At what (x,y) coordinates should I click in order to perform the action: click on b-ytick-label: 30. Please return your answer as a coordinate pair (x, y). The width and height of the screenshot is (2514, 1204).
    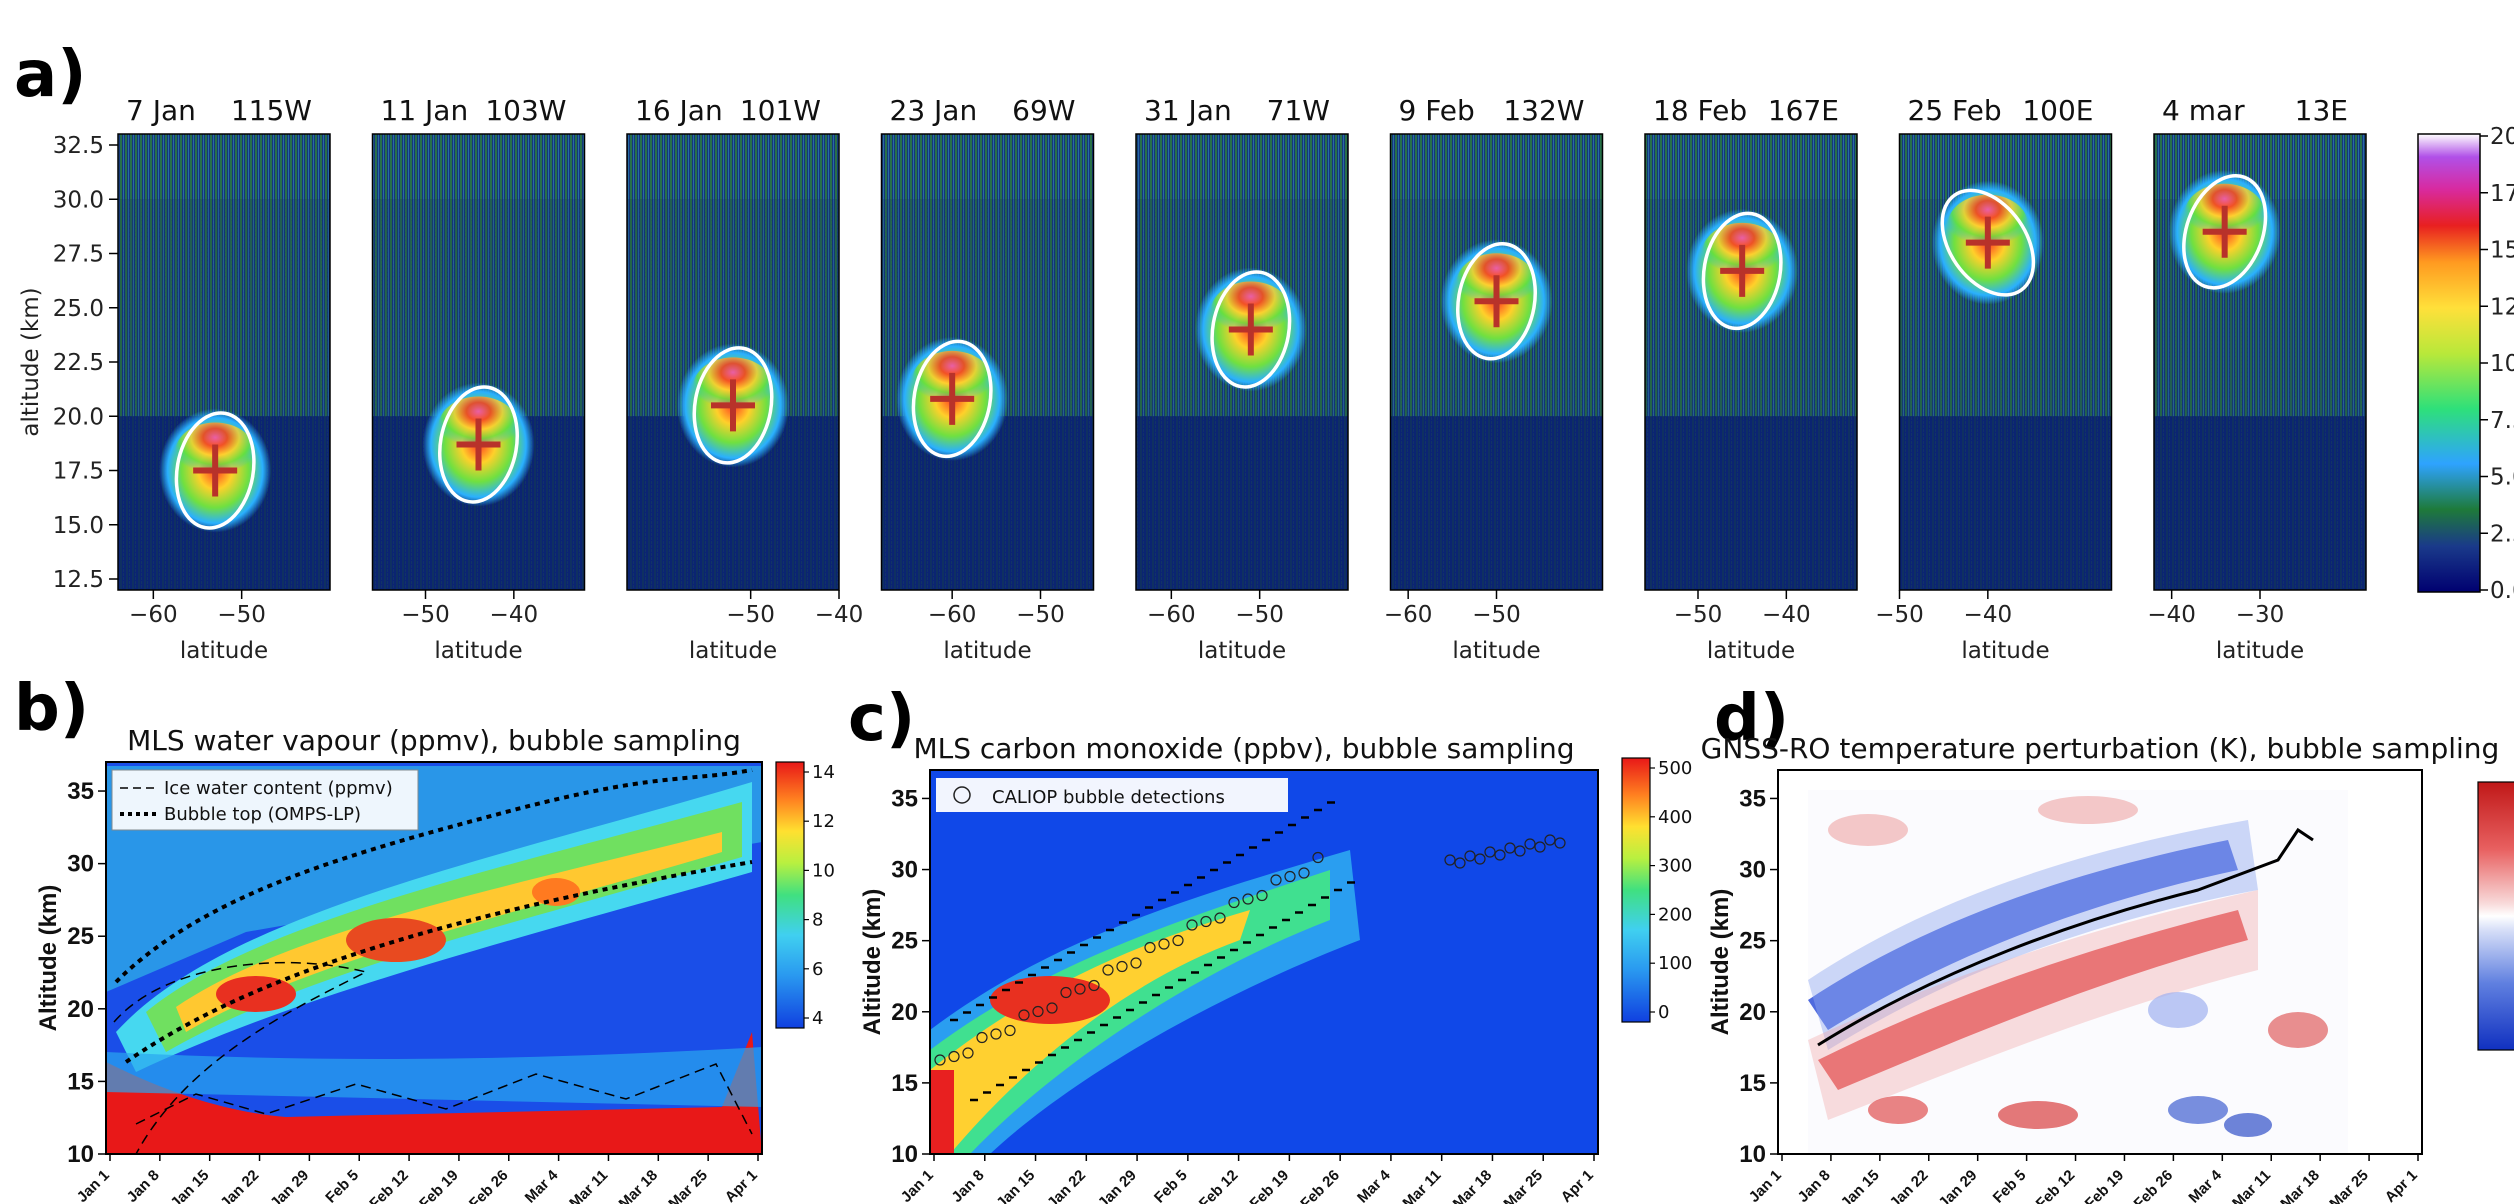
    Looking at the image, I should click on (80, 864).